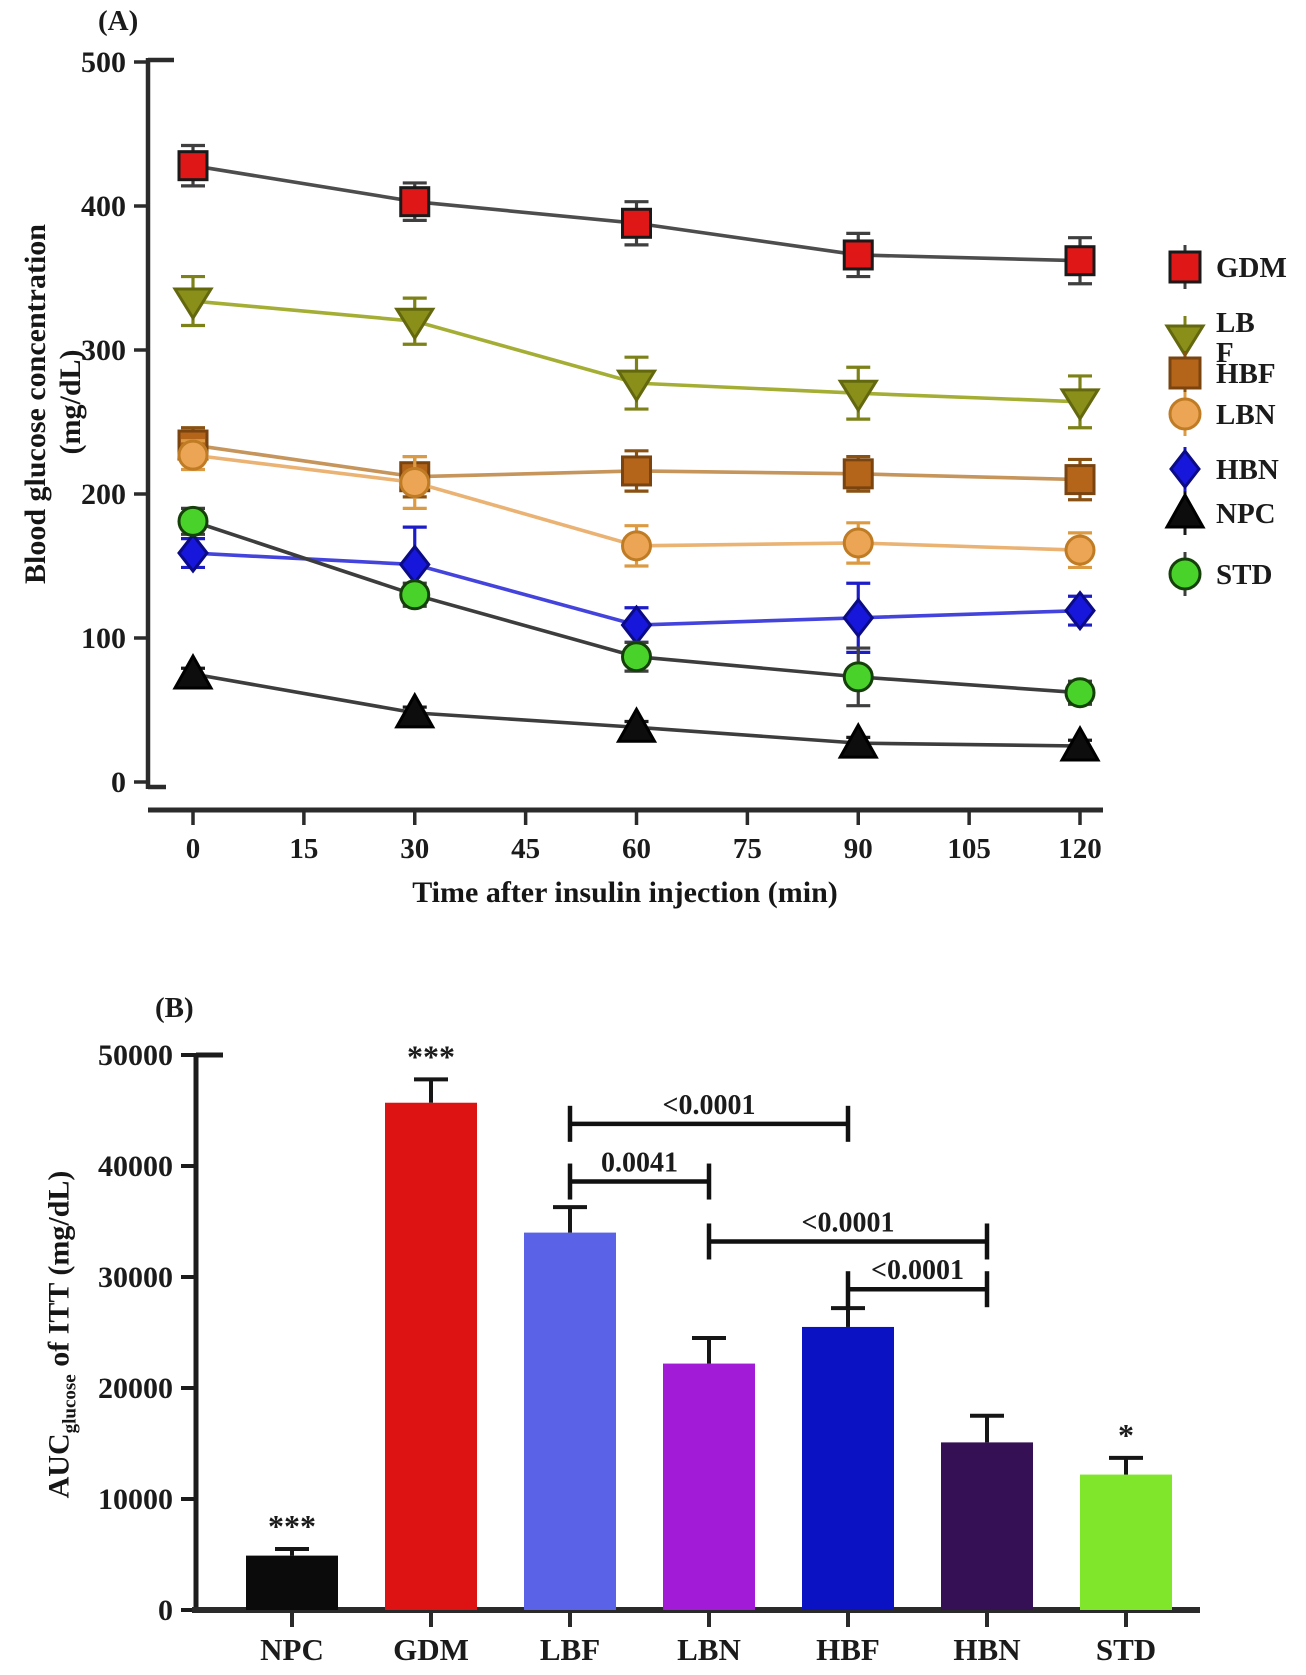 The image size is (1306, 1675). Describe the element at coordinates (1244, 575) in the screenshot. I see `legend-label-STD: STD` at that location.